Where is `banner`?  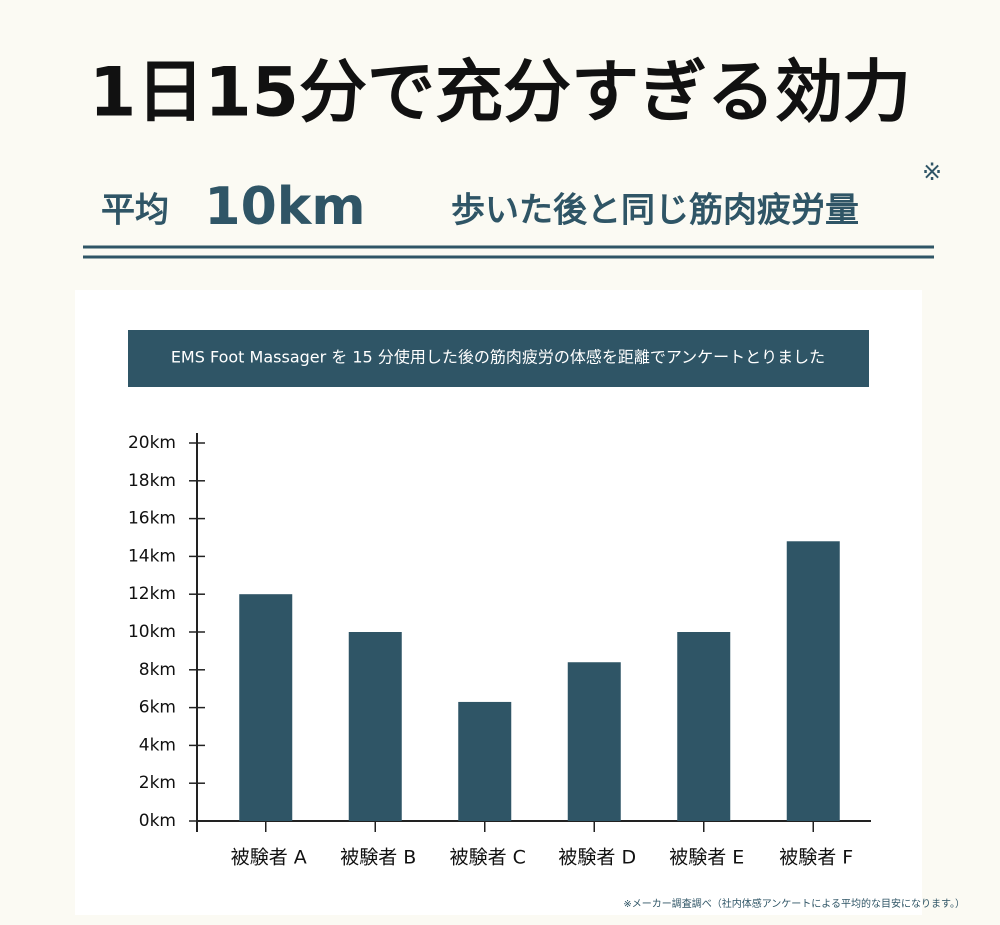
banner is located at coordinates (498, 358).